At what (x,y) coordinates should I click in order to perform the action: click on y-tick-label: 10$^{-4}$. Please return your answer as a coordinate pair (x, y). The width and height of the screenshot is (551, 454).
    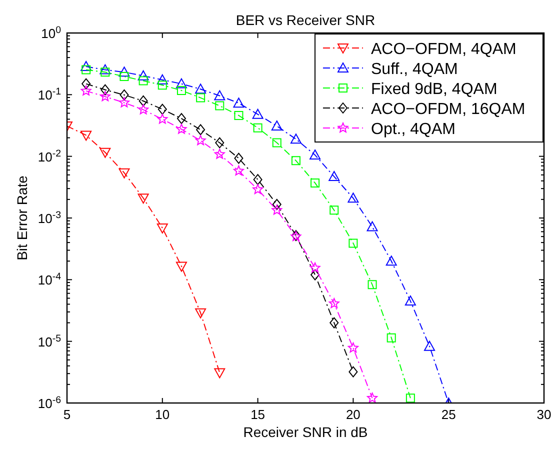
    Looking at the image, I should click on (50, 279).